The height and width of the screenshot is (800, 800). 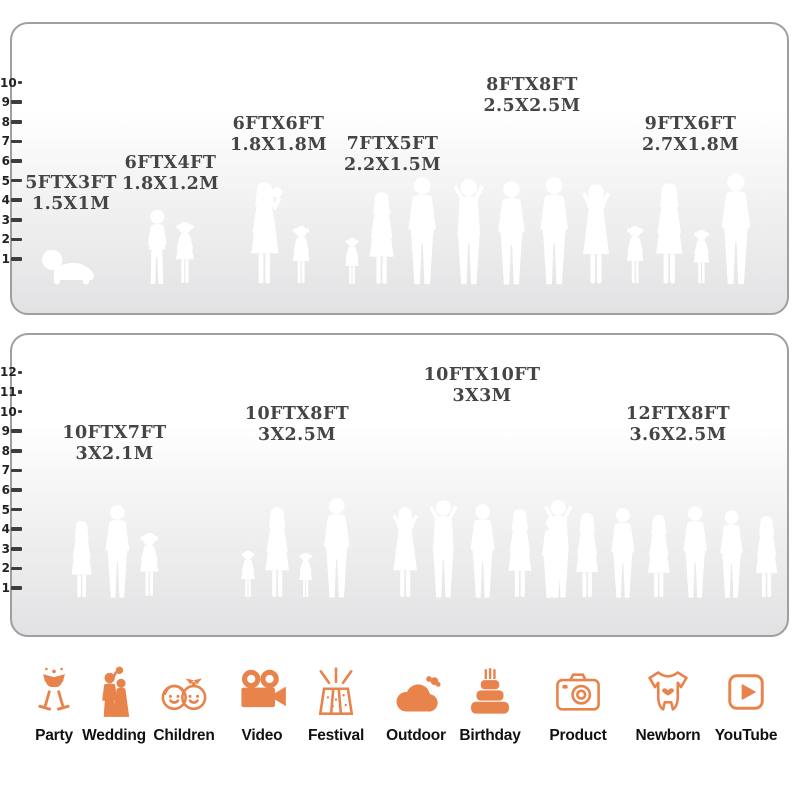 What do you see at coordinates (532, 105) in the screenshot?
I see `backdrop-size-m: 2.5X2.5M` at bounding box center [532, 105].